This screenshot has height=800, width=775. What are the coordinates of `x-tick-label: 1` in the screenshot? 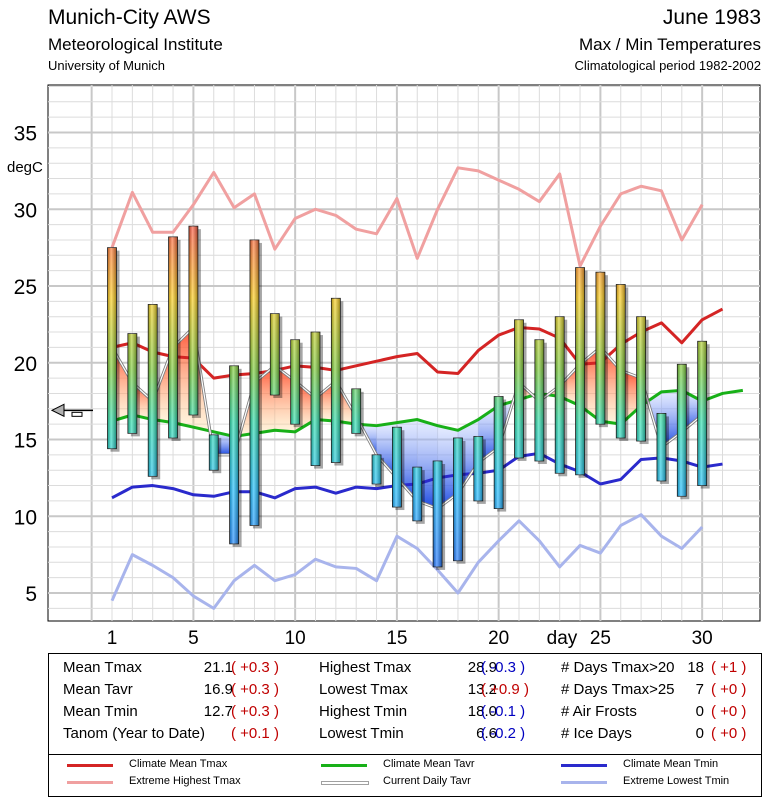 It's located at (112, 638).